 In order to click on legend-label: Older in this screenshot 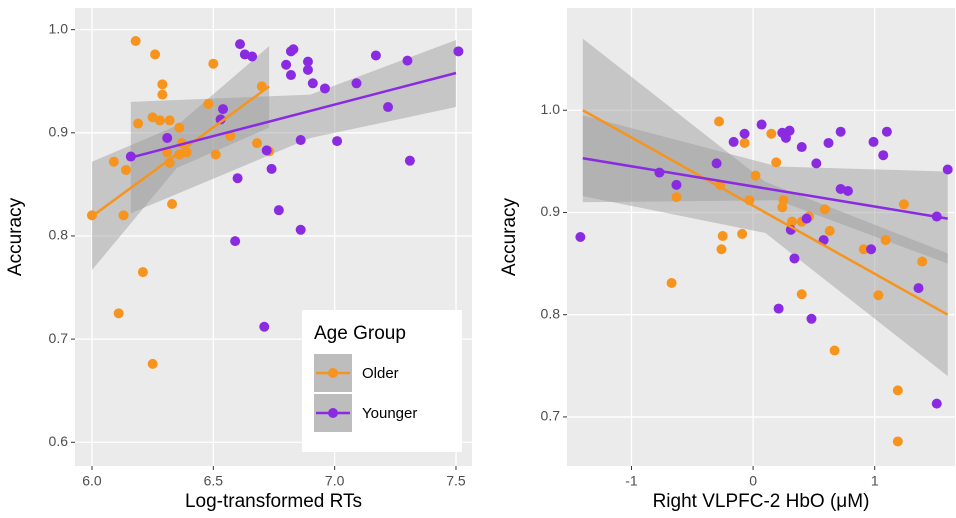, I will do `click(380, 373)`.